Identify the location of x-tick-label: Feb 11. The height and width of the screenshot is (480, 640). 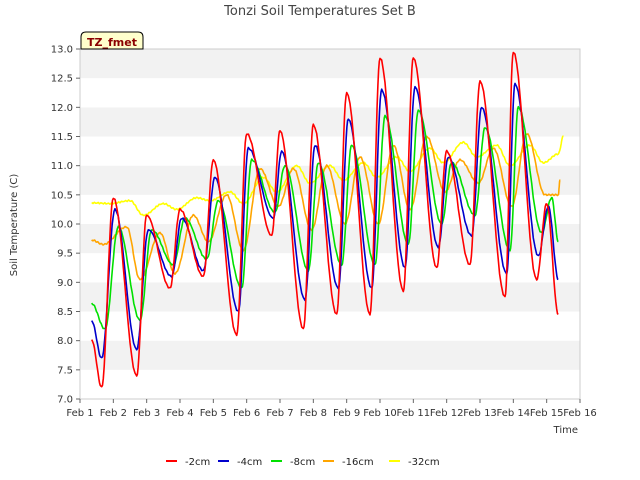
(414, 413).